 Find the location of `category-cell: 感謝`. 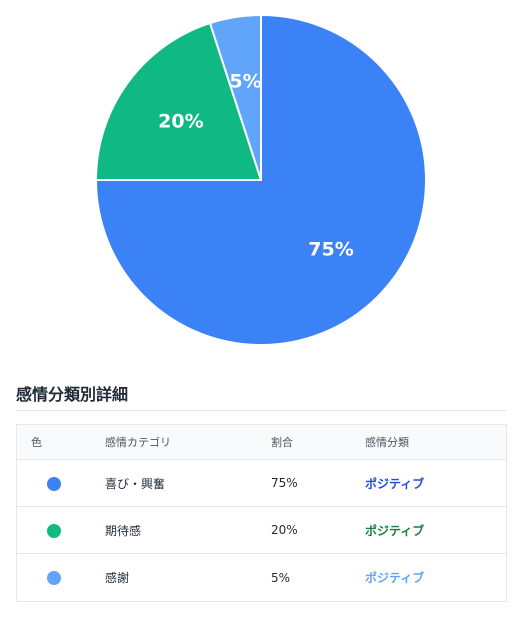

category-cell: 感謝 is located at coordinates (117, 578).